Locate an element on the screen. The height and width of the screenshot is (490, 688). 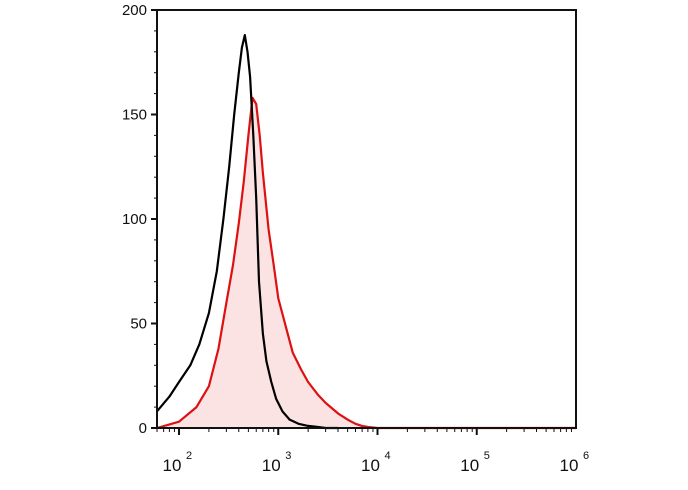
x-tick-exponent: 2 is located at coordinates (189, 456).